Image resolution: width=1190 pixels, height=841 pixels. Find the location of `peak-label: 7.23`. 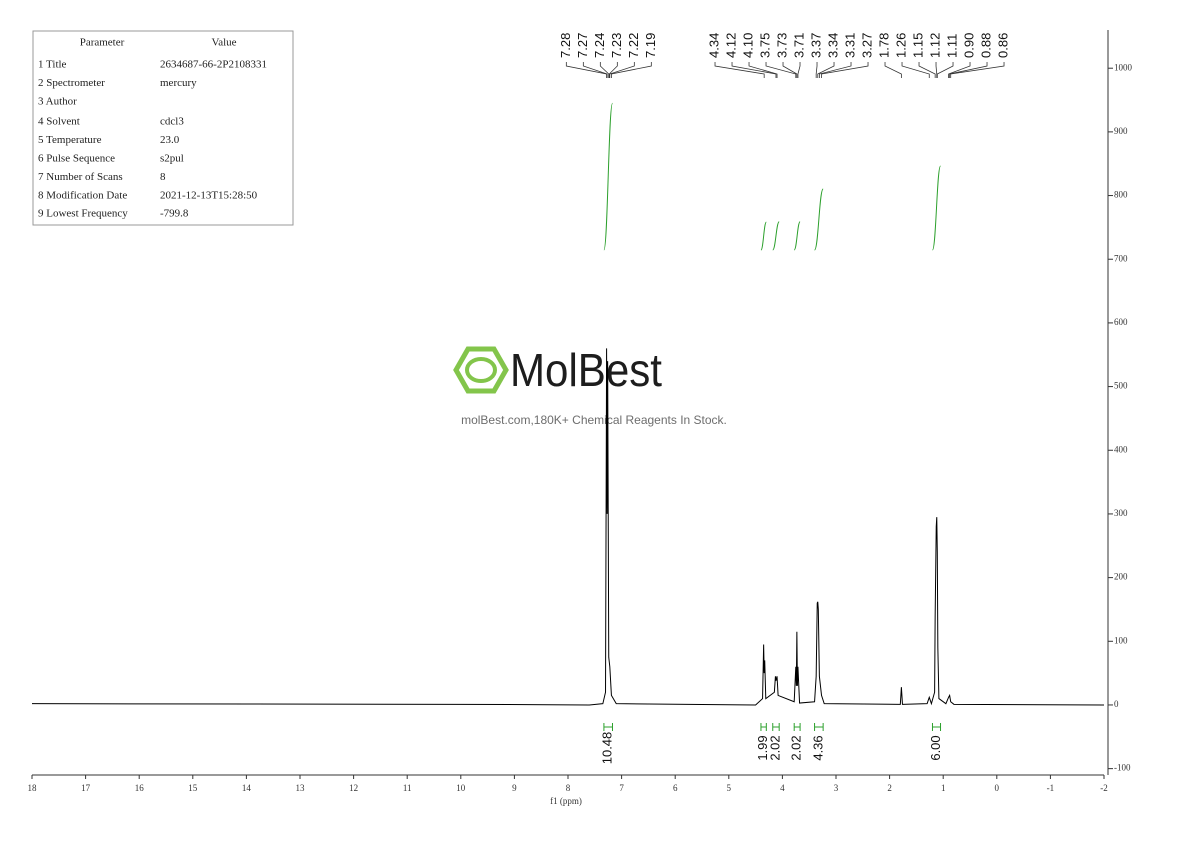

peak-label: 7.23 is located at coordinates (616, 45).